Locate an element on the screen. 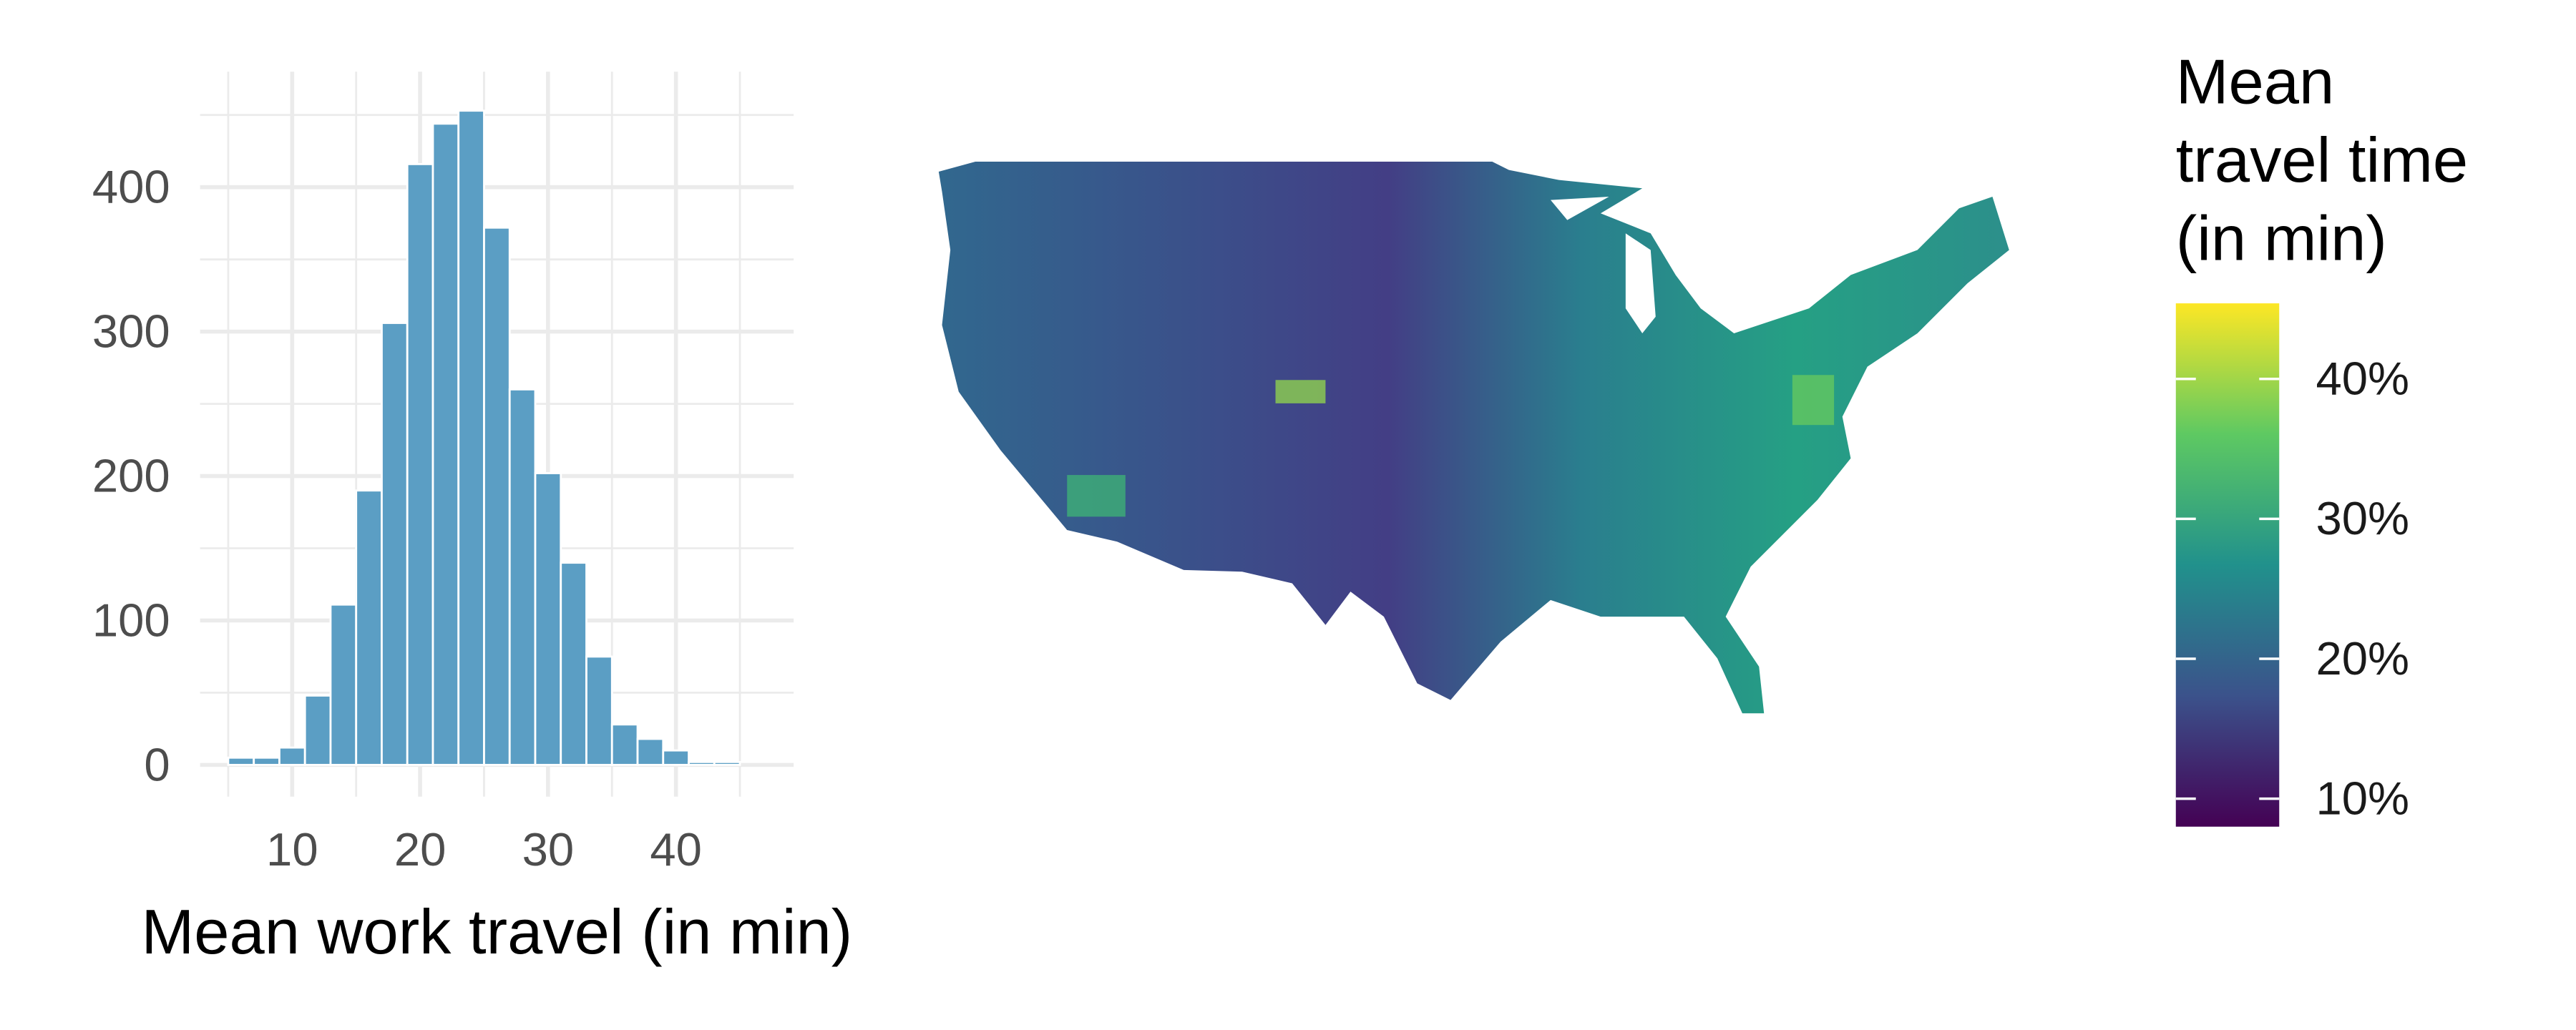  x-axis-title: Mean work travel (in min) is located at coordinates (496, 931).